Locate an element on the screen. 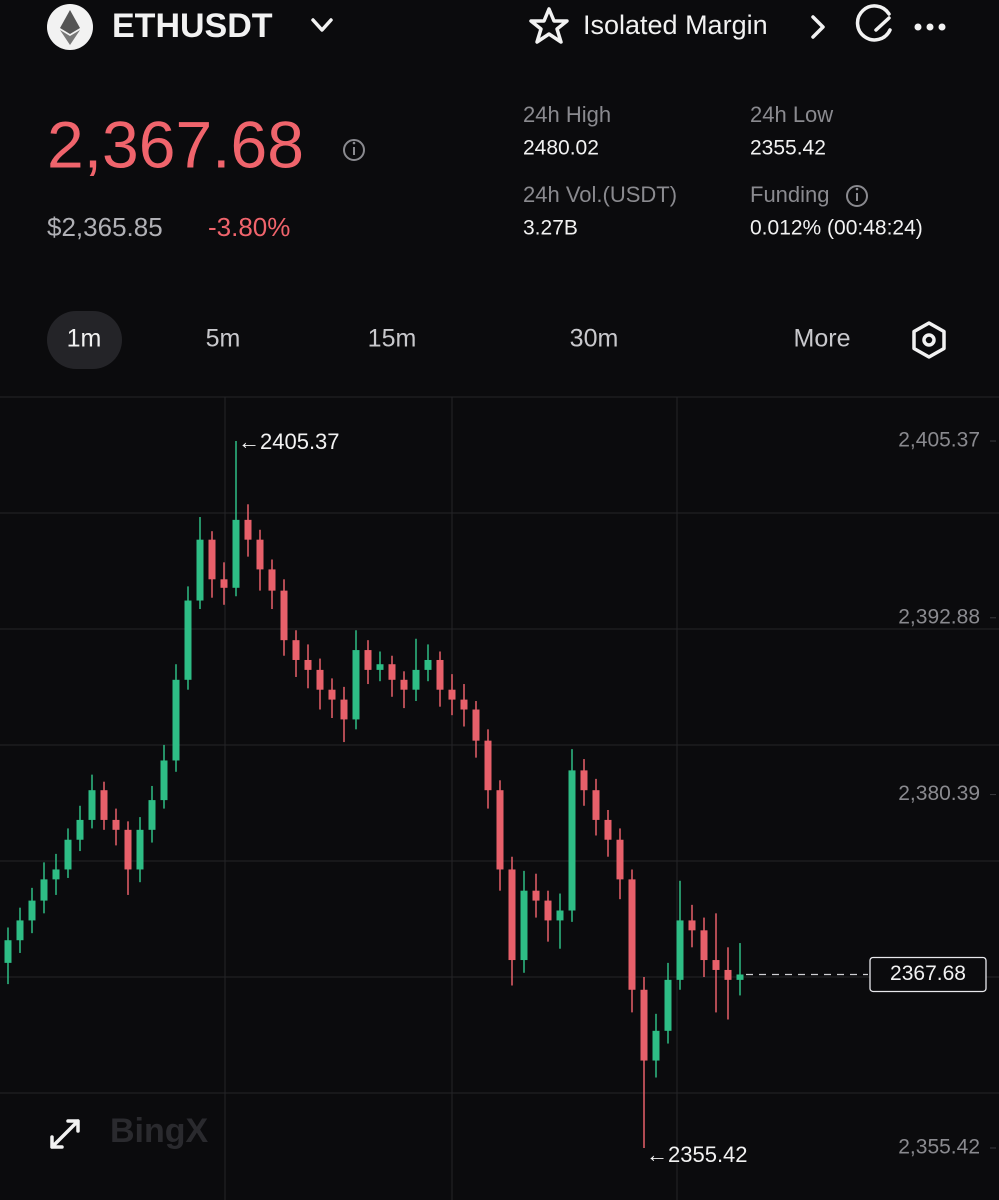 This screenshot has width=999, height=1200. more-menu is located at coordinates (930, 27).